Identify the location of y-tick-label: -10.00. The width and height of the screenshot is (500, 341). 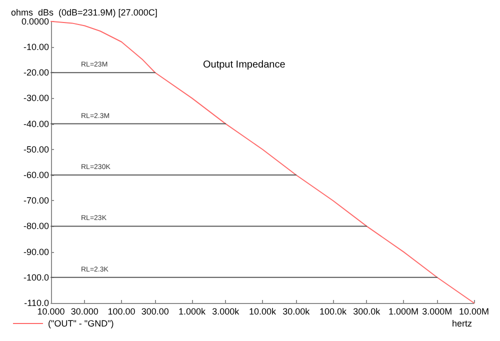
(36, 47).